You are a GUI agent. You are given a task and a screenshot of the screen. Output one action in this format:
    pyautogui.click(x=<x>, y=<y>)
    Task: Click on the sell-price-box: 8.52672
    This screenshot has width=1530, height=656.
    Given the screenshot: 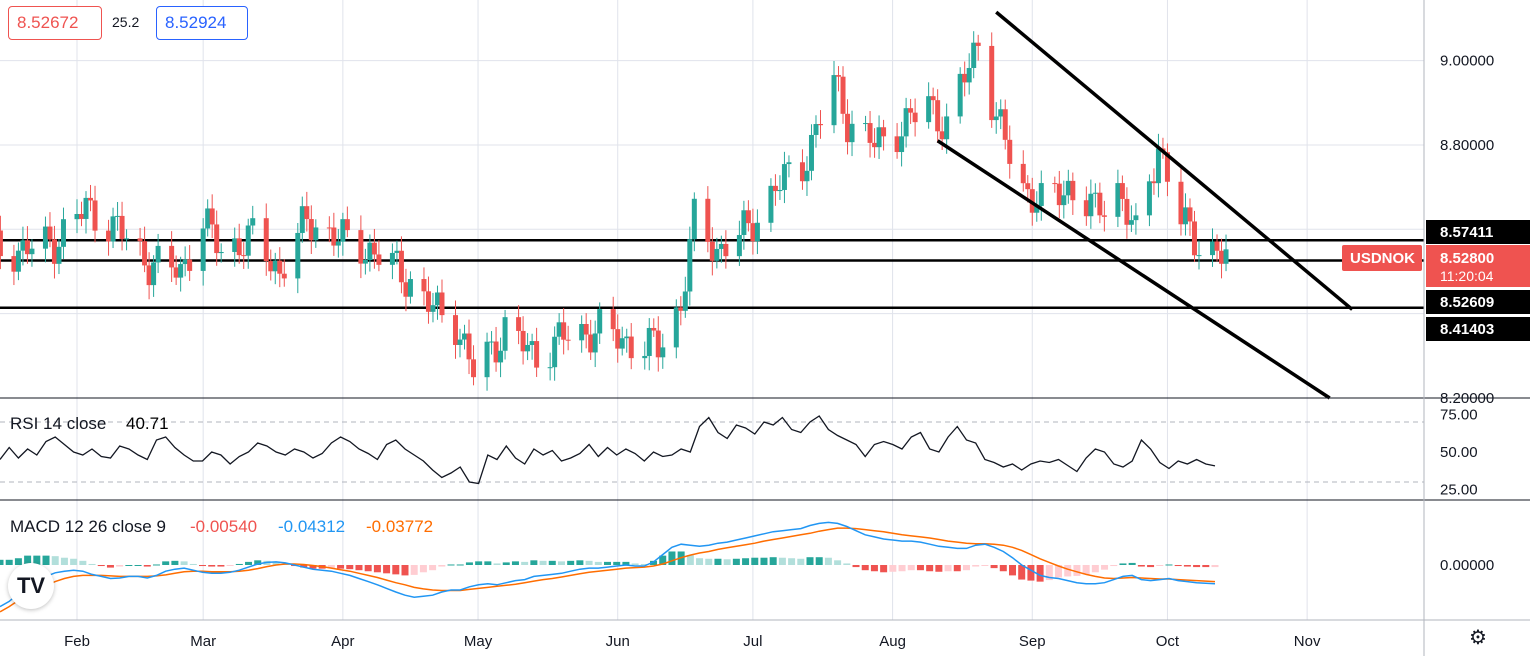 What is the action you would take?
    pyautogui.click(x=55, y=23)
    